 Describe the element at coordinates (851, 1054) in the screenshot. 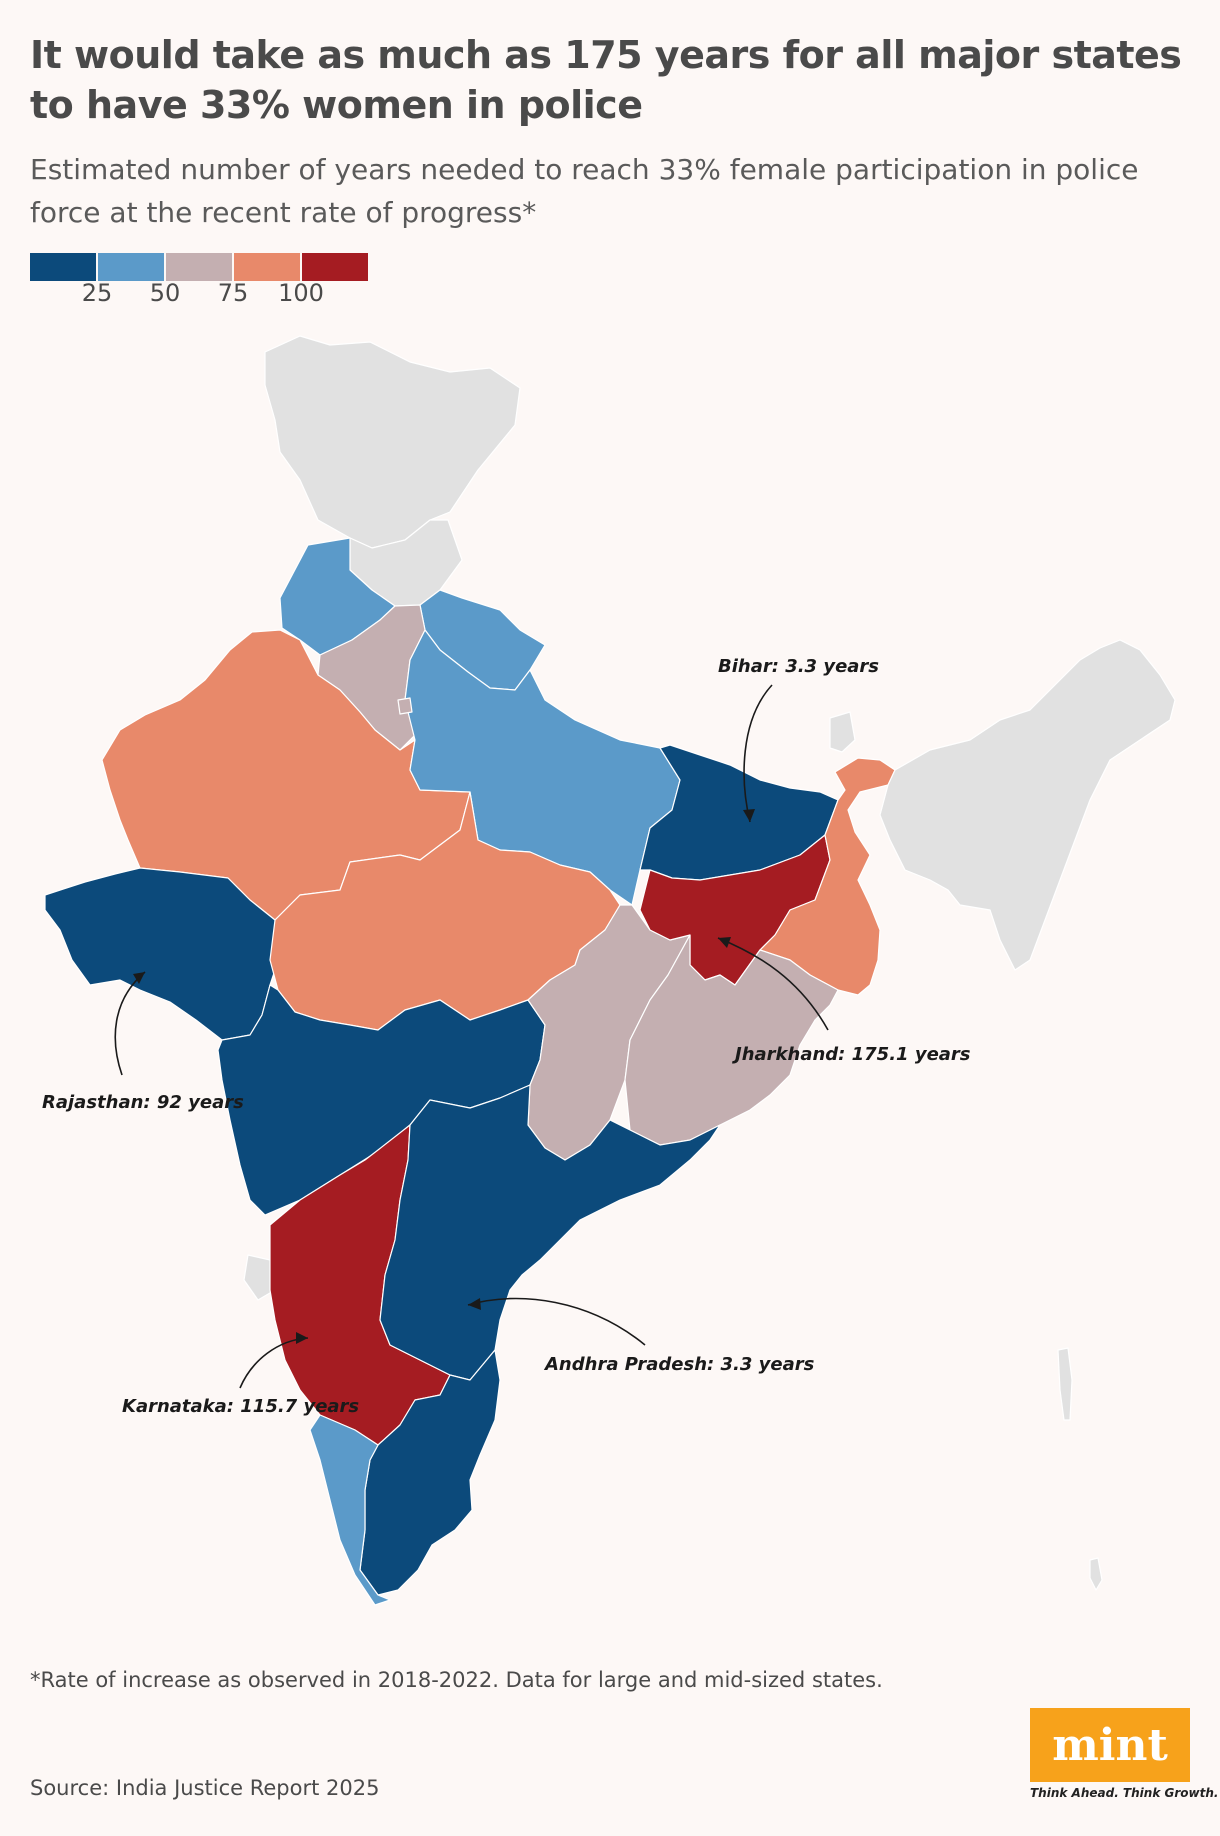

I see `annotation-jharkhand: Jharkhand: 175.1 years` at that location.